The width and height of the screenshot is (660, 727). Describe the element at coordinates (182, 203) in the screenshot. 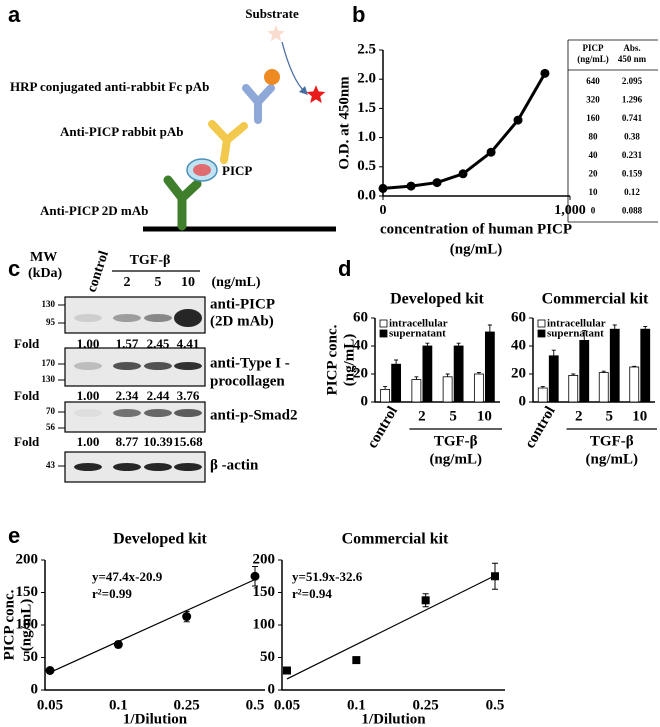

I see `capture-antibody` at that location.